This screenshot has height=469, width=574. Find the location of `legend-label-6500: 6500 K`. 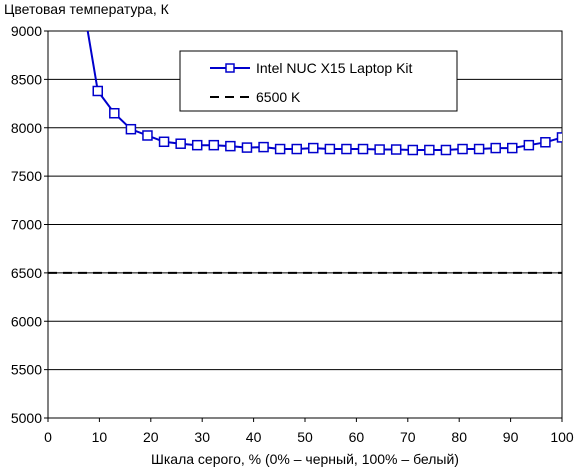

legend-label-6500: 6500 K is located at coordinates (278, 97).